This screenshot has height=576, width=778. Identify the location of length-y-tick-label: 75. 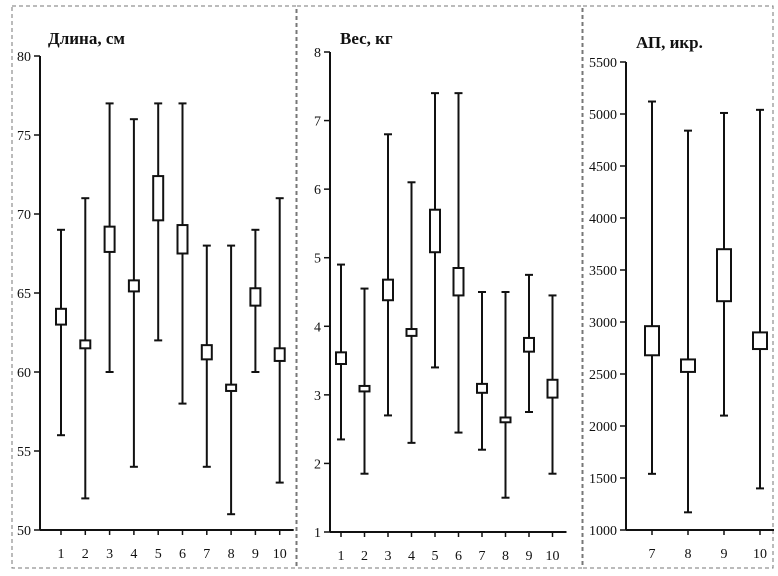
(24, 136).